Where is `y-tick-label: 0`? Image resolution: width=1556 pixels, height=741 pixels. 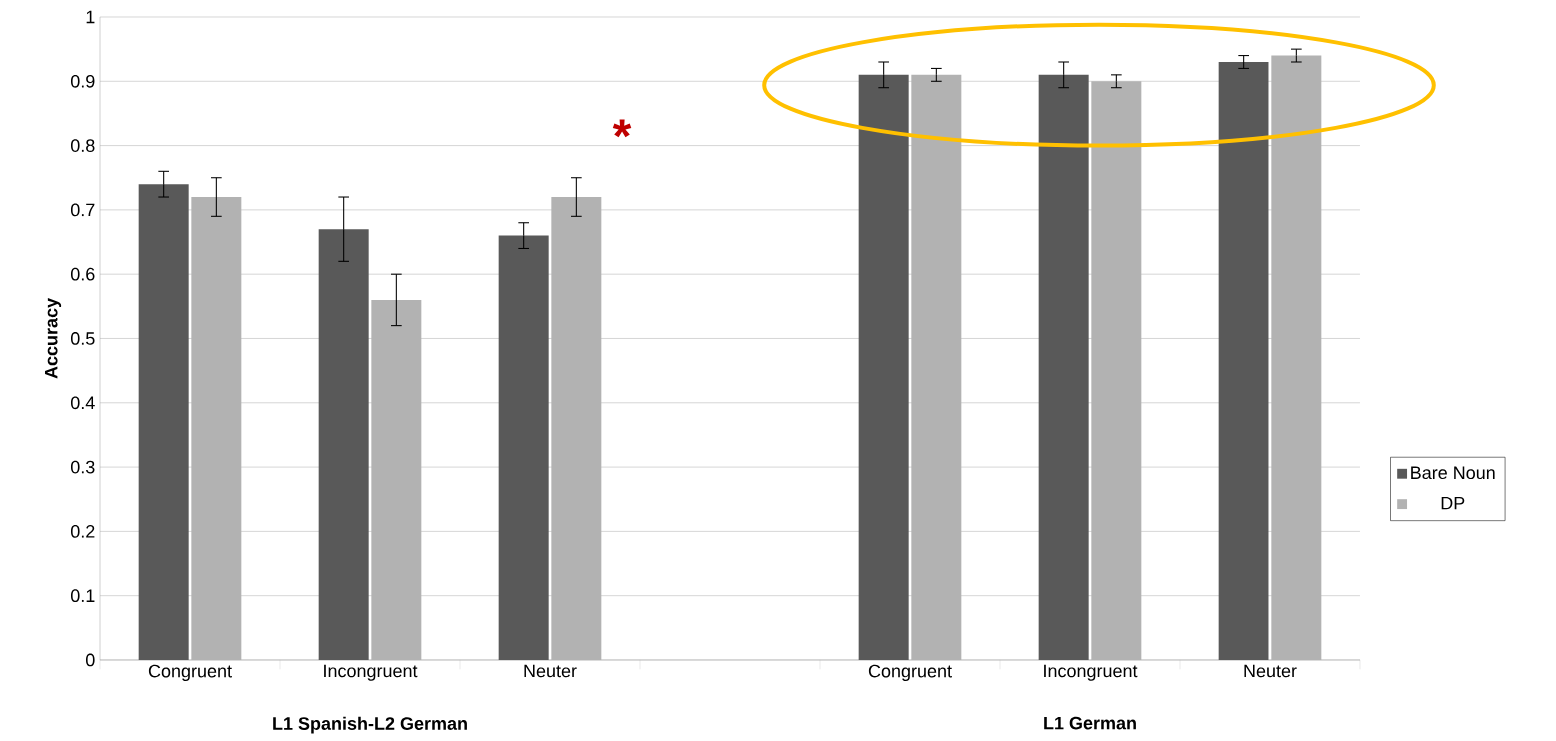 y-tick-label: 0 is located at coordinates (90, 660).